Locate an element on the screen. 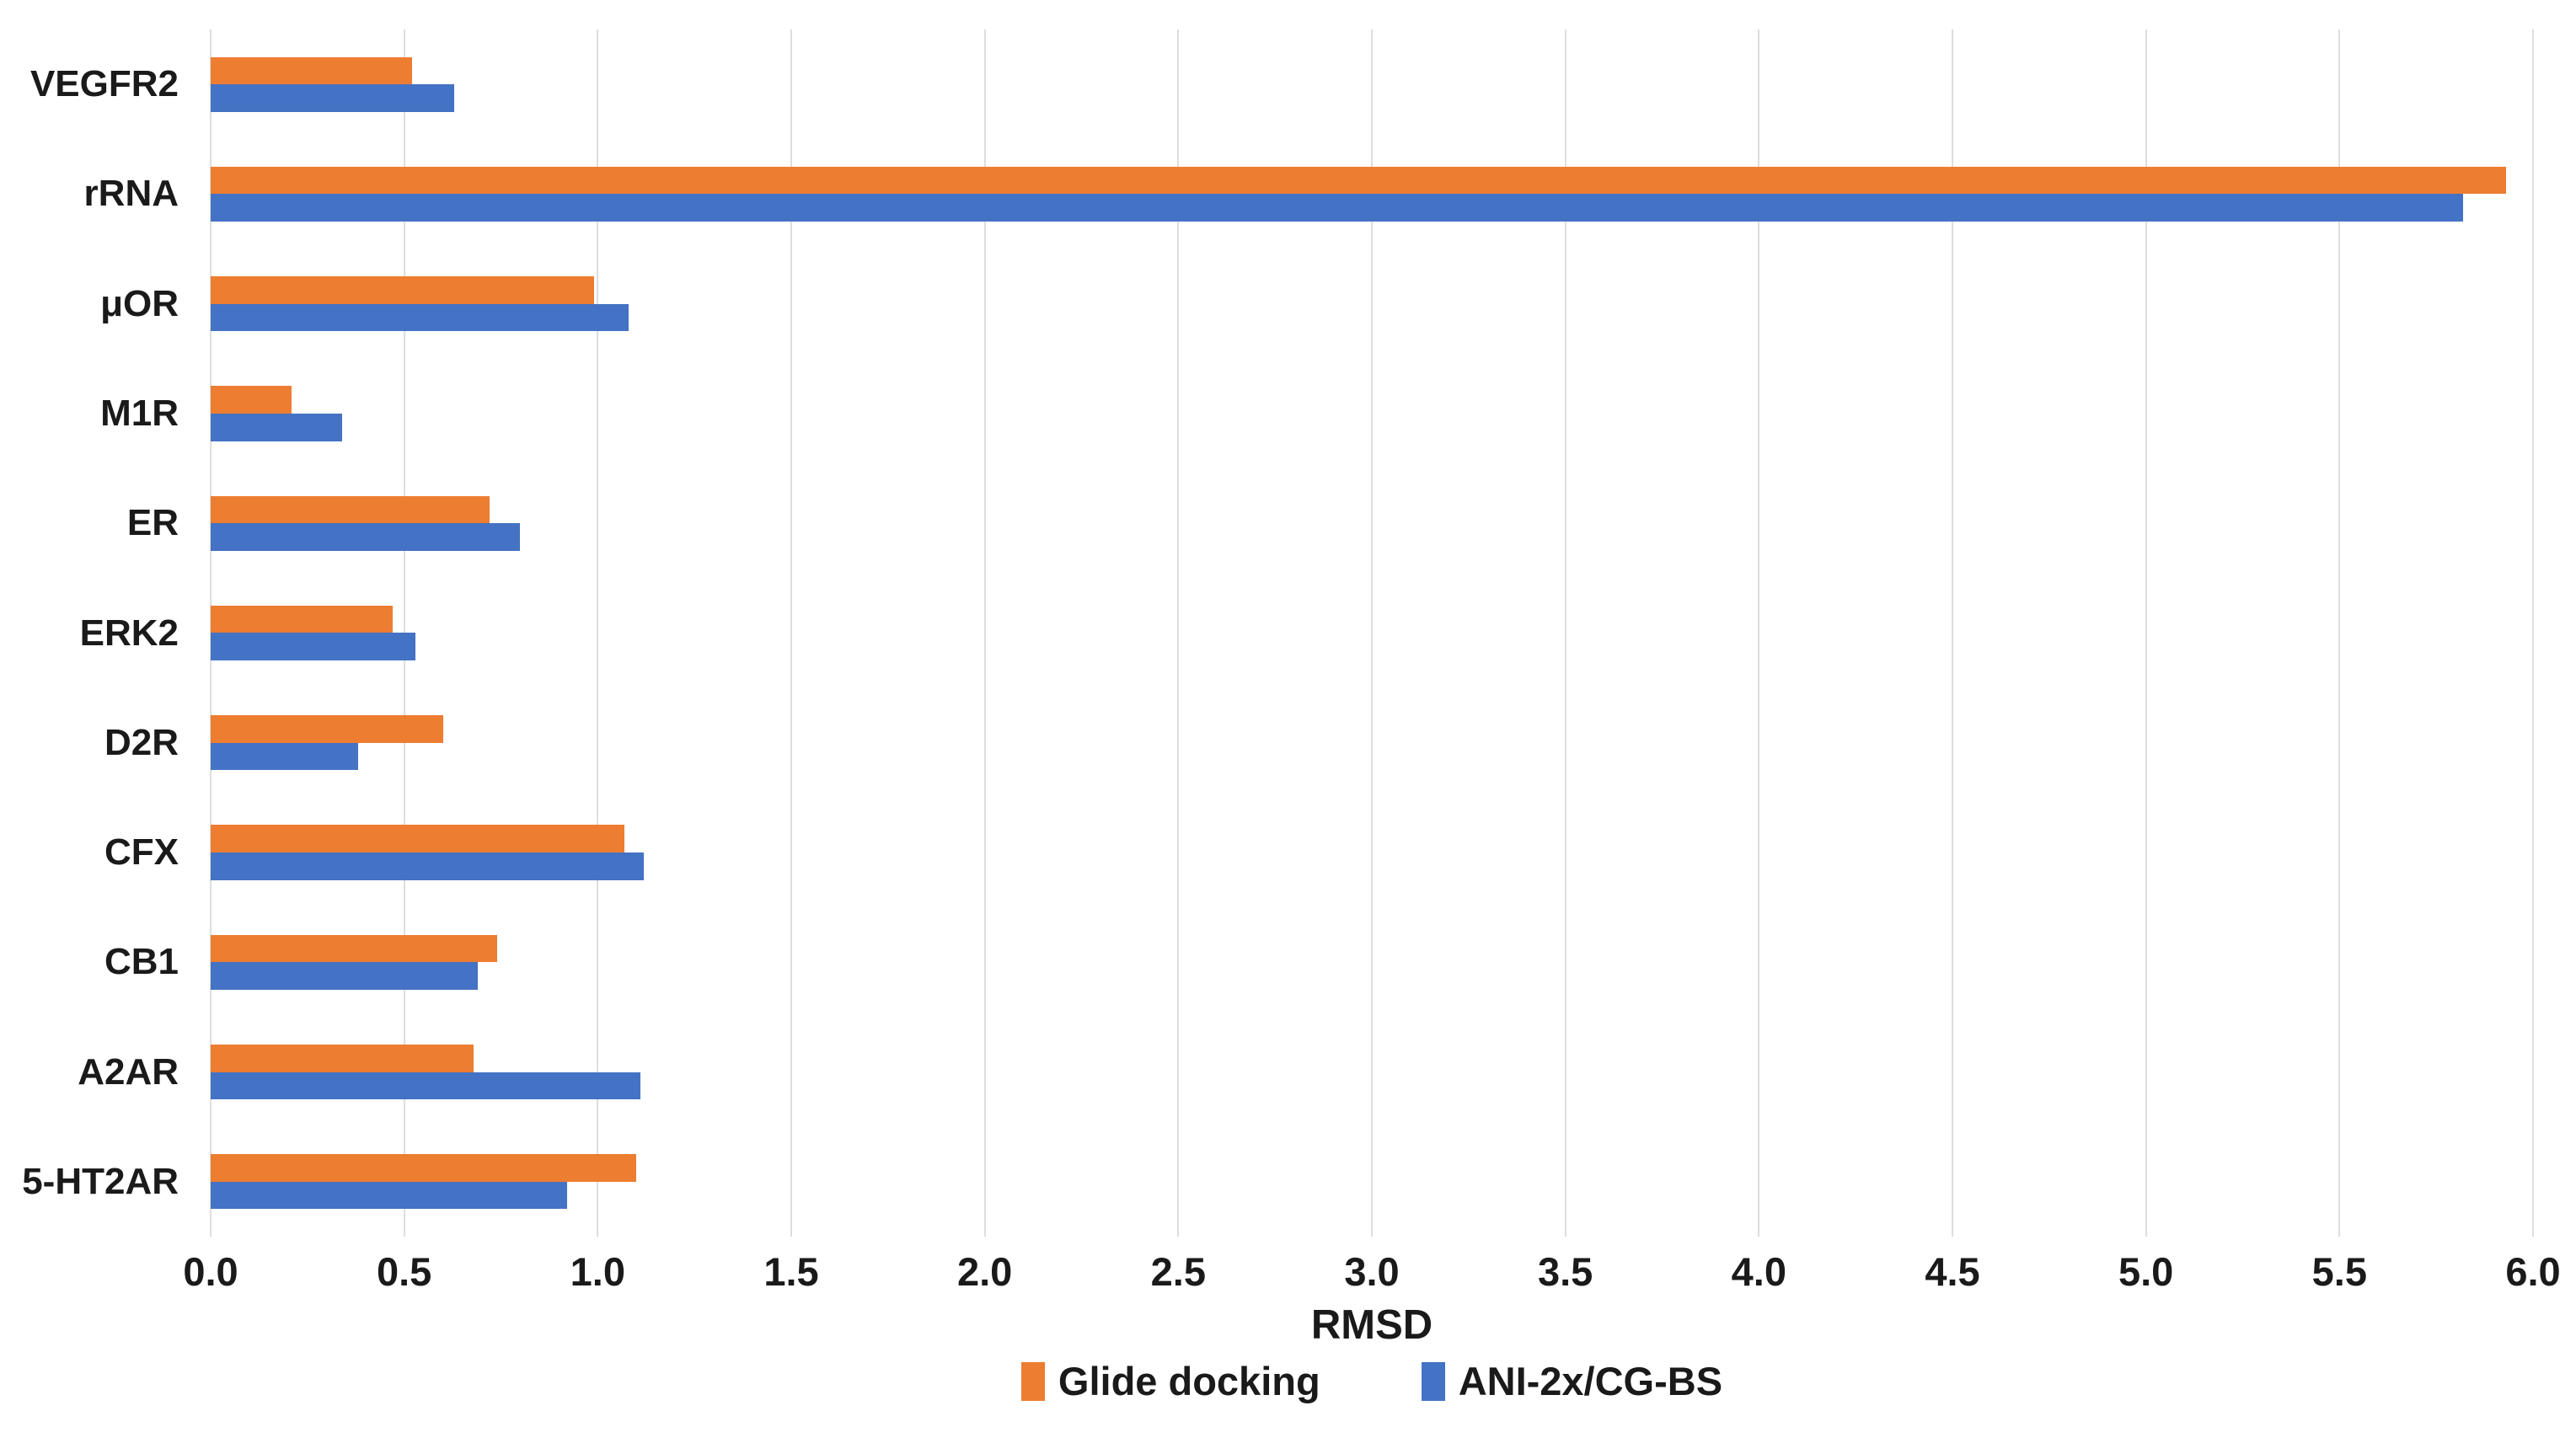 This screenshot has height=1443, width=2576. bars-ERK2 is located at coordinates (1372, 633).